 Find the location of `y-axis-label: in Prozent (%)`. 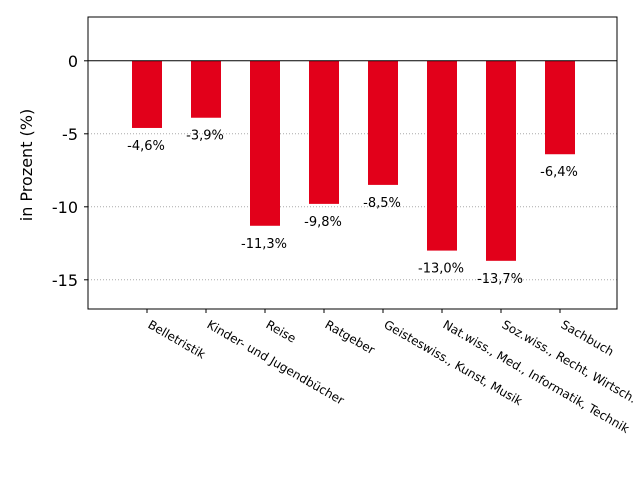

y-axis-label: in Prozent (%) is located at coordinates (26, 165).